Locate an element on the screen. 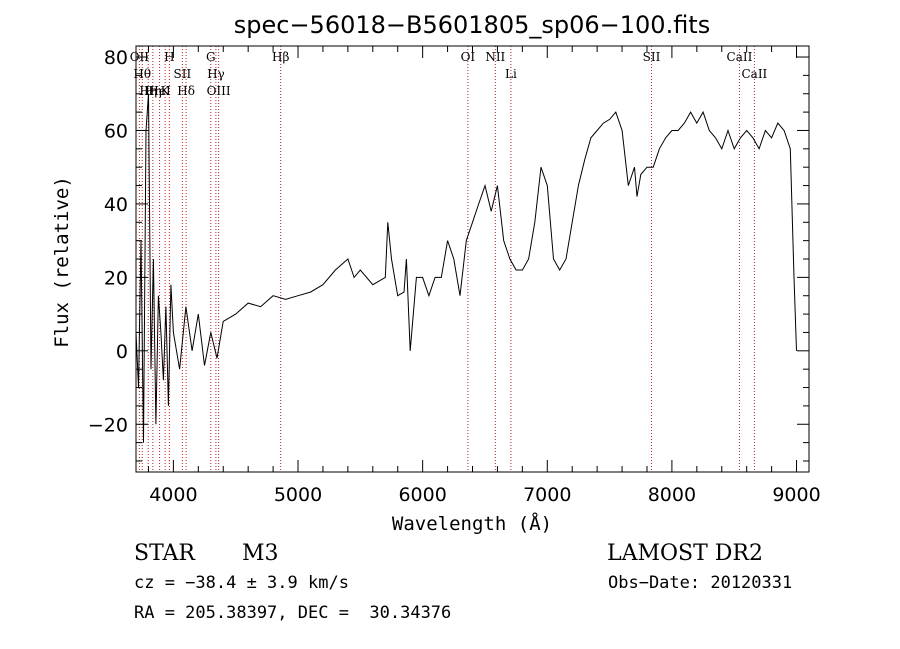 This screenshot has height=649, width=900. obs-date: Obs−Date: 20120331 is located at coordinates (700, 583).